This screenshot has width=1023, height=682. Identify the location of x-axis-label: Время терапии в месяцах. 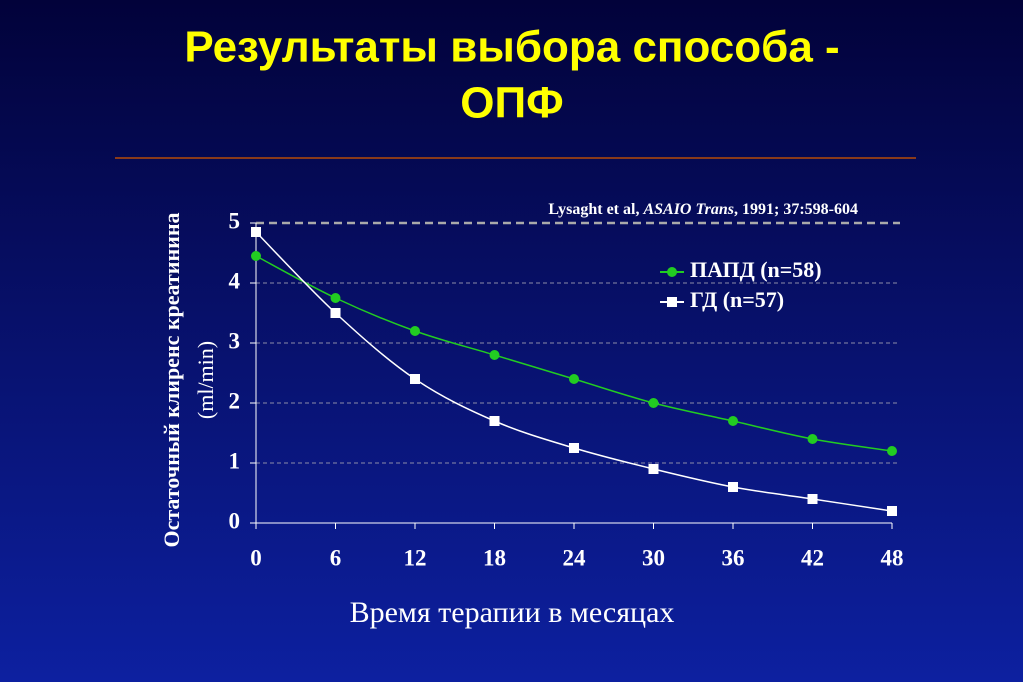
(512, 612).